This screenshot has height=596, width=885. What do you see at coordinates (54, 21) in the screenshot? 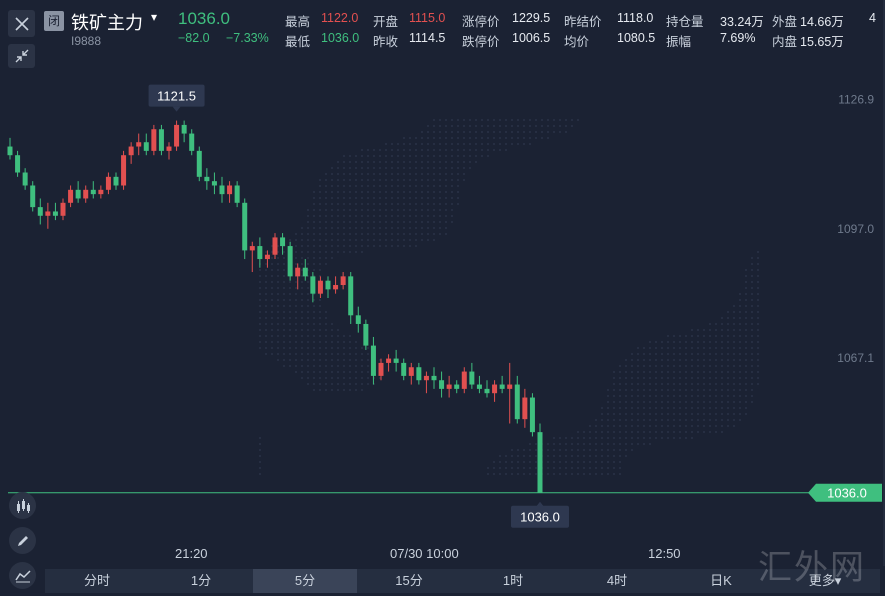
I see `market-closed-badge: 闭` at bounding box center [54, 21].